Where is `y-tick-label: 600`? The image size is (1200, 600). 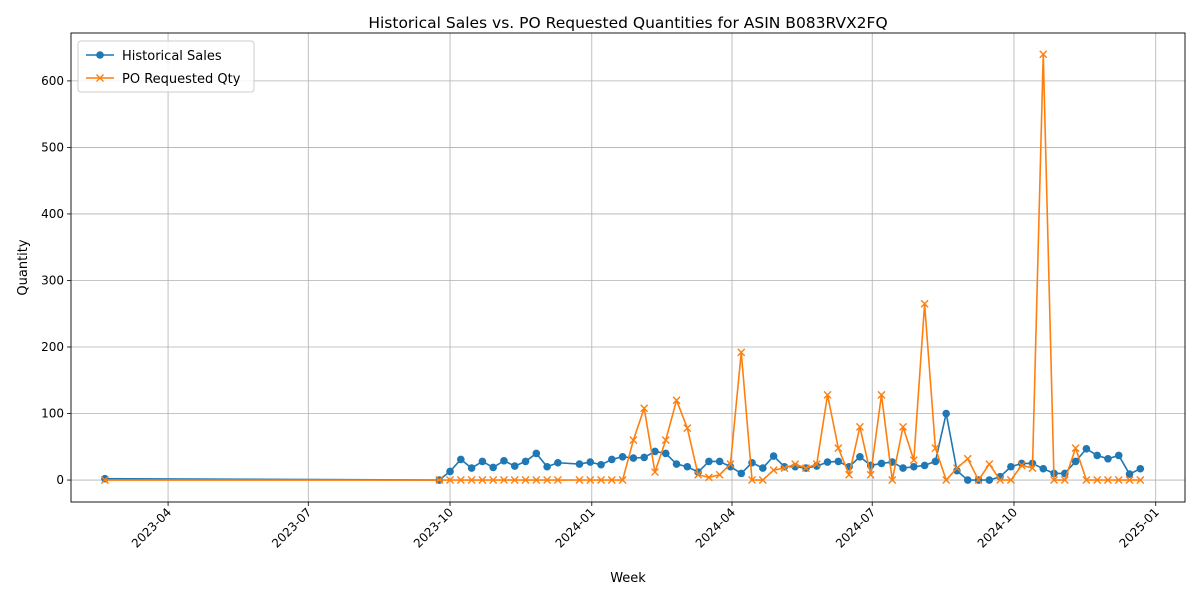 y-tick-label: 600 is located at coordinates (52, 81).